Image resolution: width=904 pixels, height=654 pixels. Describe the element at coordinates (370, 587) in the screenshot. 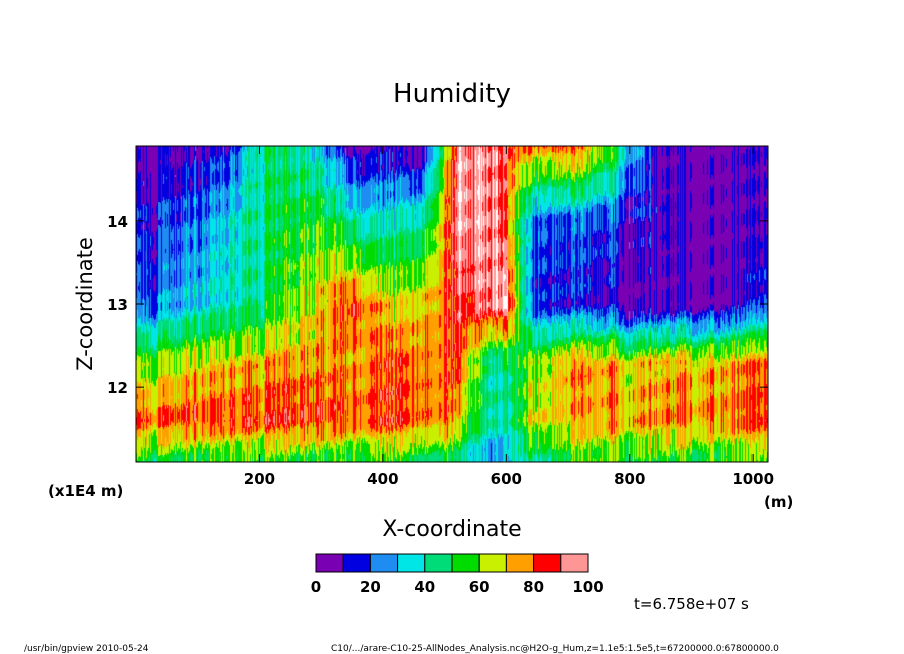

I see `colorbar-tick-label: 20` at that location.